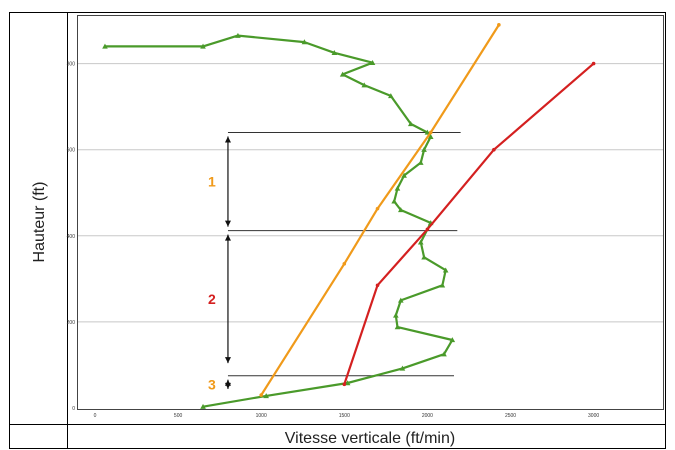  Describe the element at coordinates (219, 264) in the screenshot. I see `annotations: 1 2 3` at that location.